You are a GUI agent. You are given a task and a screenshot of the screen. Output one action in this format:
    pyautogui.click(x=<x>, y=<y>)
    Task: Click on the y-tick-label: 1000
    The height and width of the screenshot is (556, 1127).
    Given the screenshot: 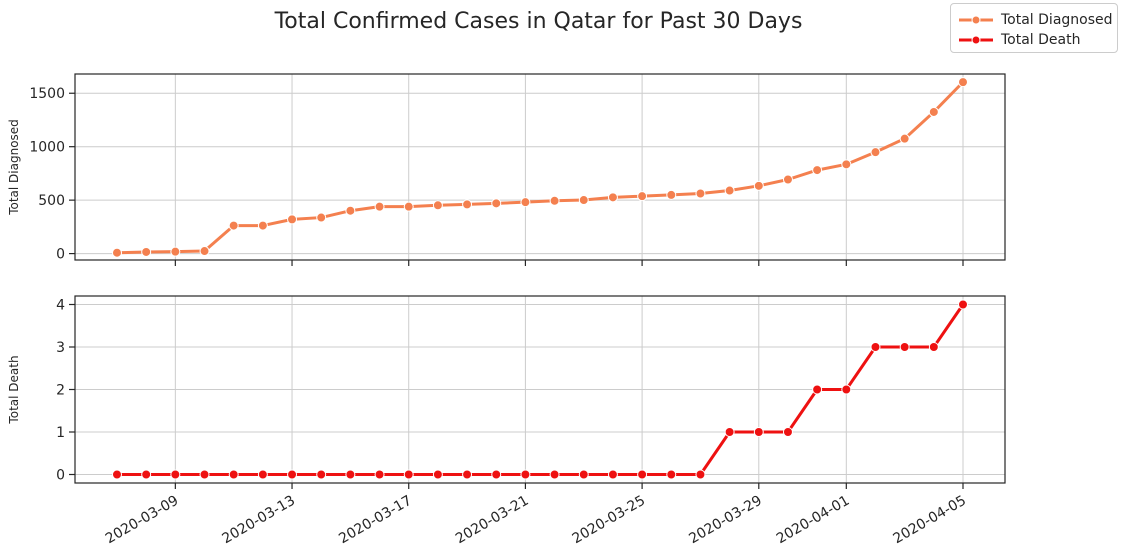 What is the action you would take?
    pyautogui.click(x=47, y=148)
    